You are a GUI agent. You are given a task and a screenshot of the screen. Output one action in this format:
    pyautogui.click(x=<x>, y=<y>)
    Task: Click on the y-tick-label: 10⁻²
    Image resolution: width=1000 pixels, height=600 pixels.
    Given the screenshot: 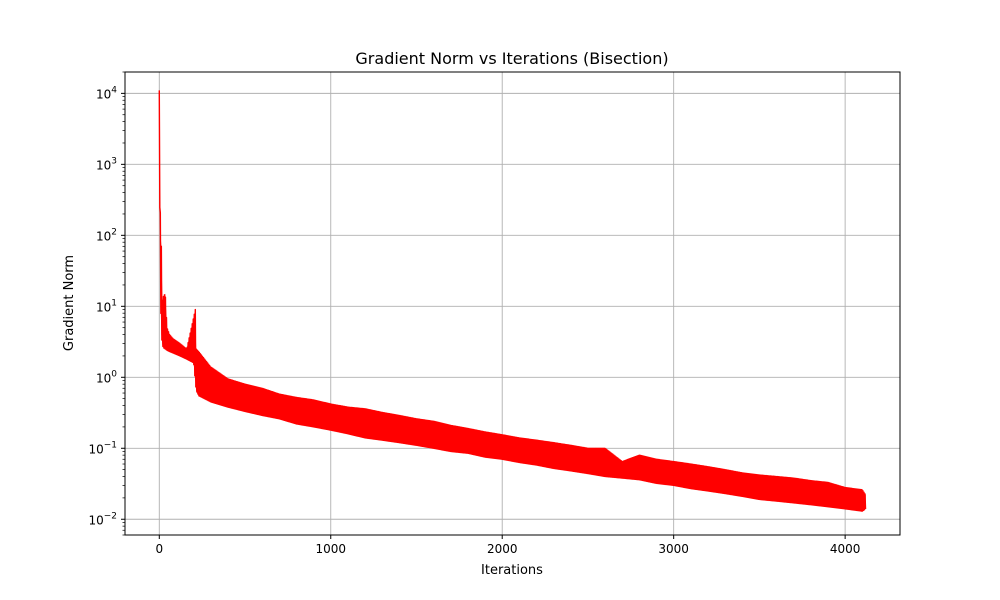 What is the action you would take?
    pyautogui.click(x=102, y=519)
    